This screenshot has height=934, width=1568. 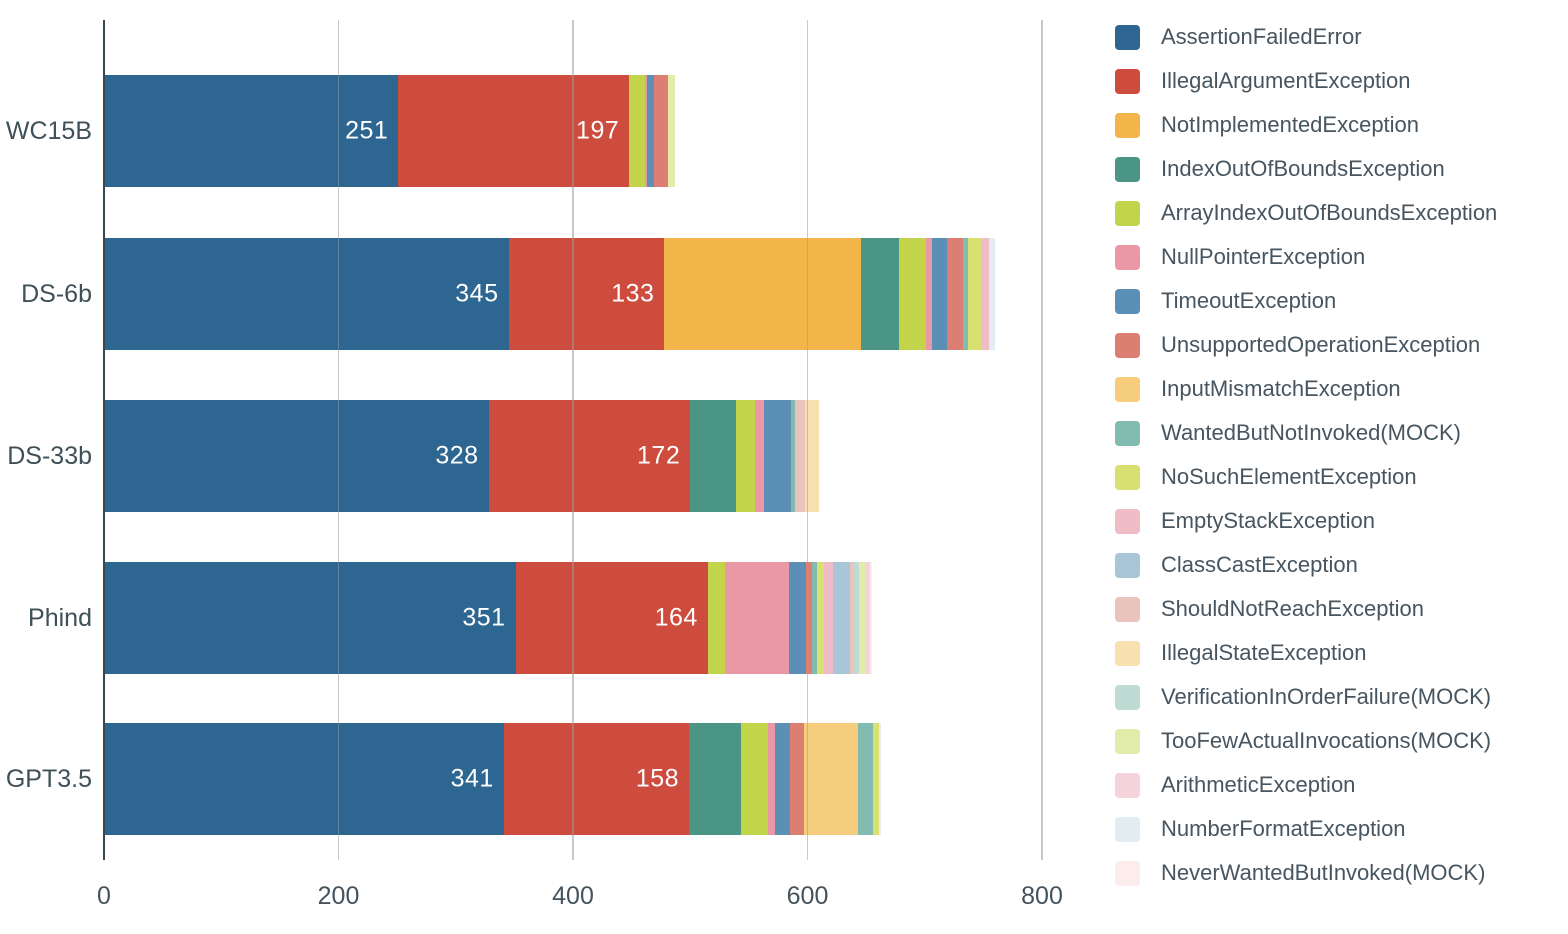 I want to click on legend-item-NumberFormatException: NumberFormatException, so click(x=1340, y=829).